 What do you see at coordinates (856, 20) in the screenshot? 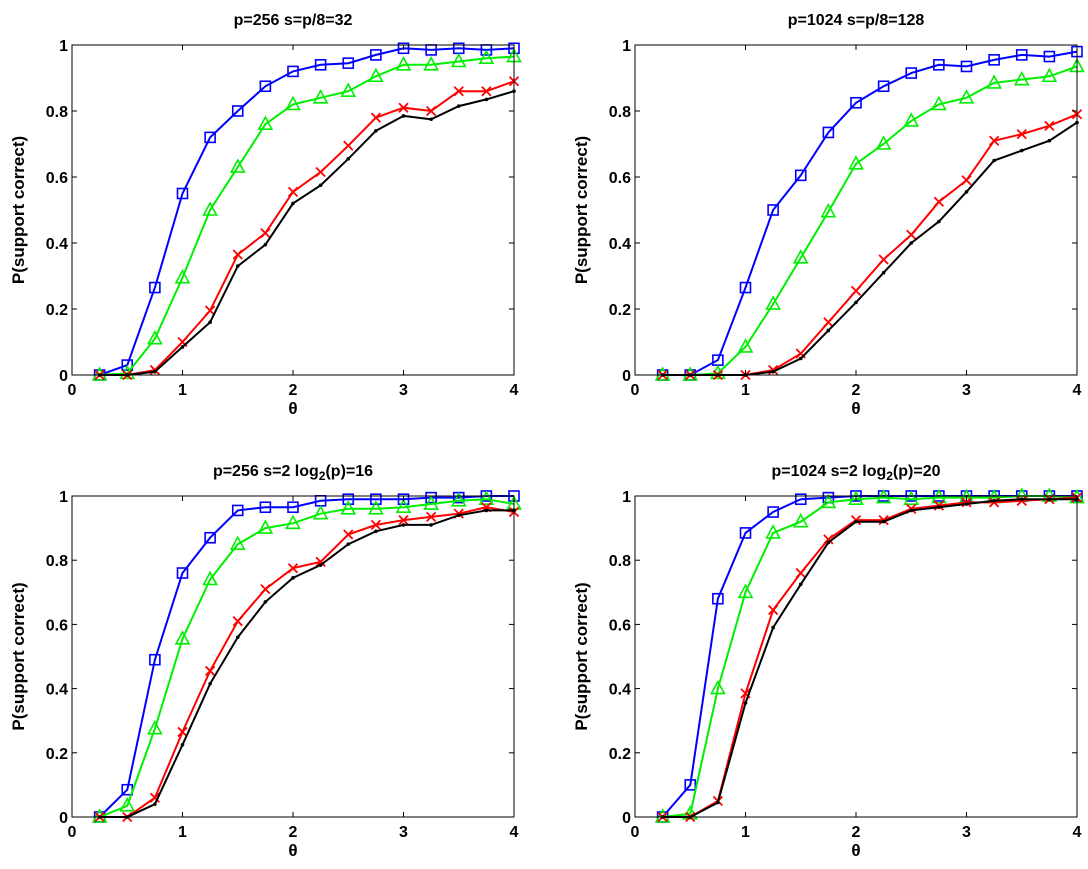
I see `title-part: p=1024 s=p/8=128` at bounding box center [856, 20].